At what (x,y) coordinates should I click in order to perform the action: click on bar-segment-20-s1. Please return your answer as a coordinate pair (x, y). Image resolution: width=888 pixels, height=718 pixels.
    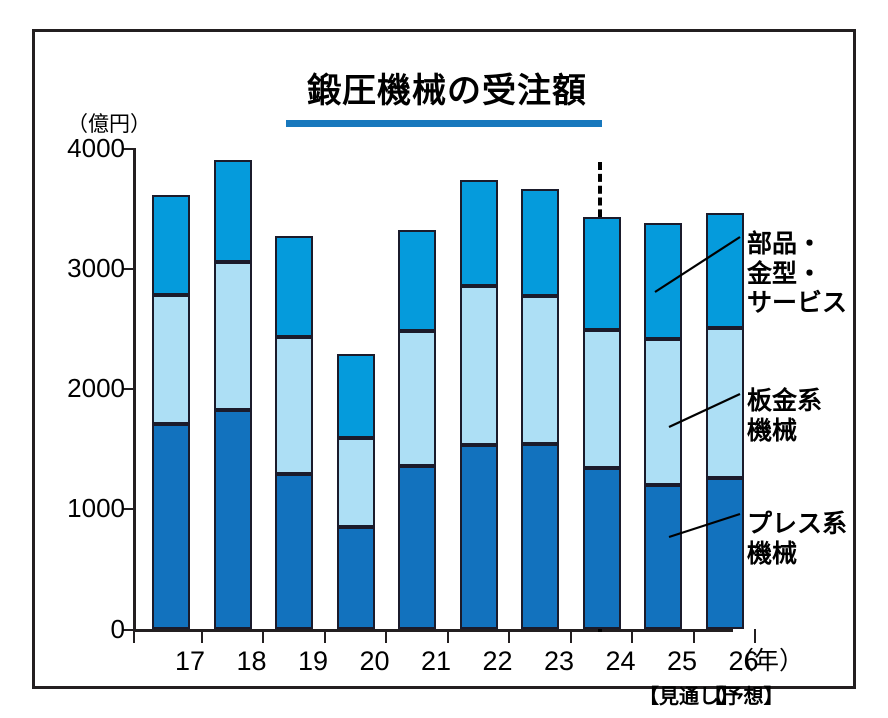
    Looking at the image, I should click on (355, 482).